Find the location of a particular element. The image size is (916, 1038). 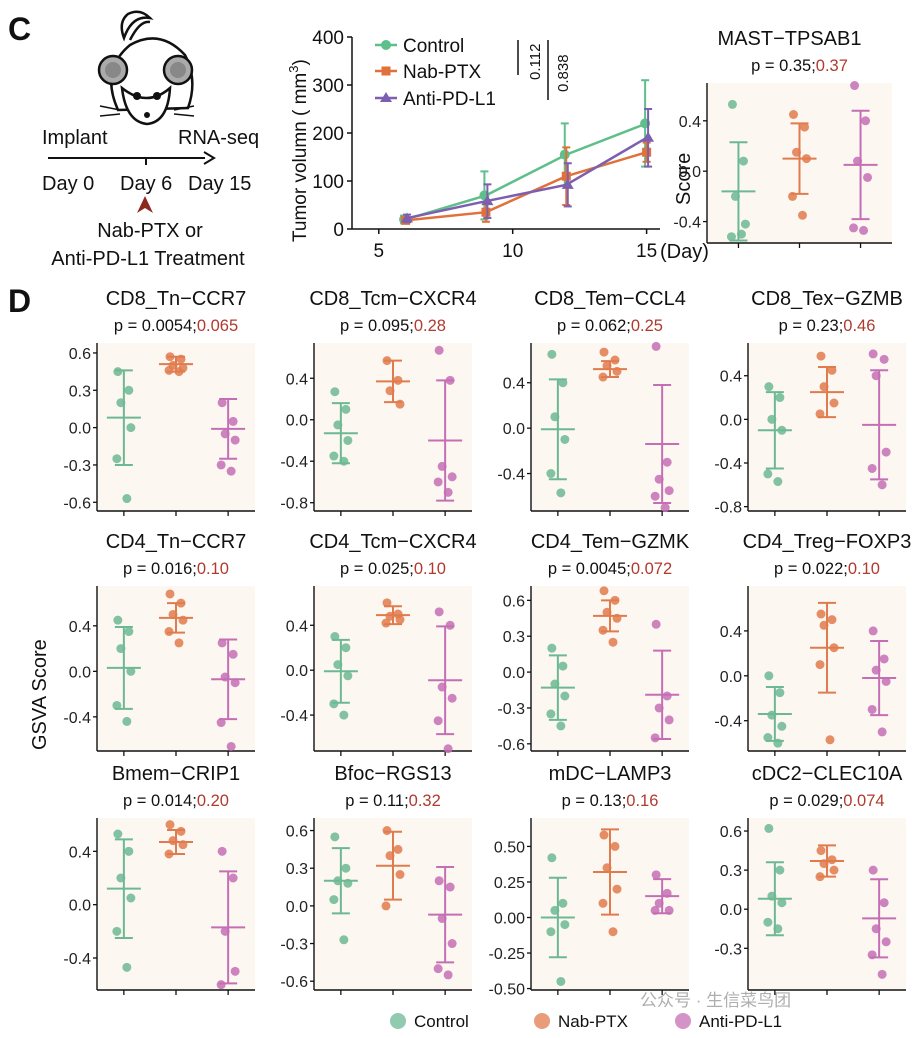

panel-y-tick-label: 0.4 is located at coordinates (80, 627).